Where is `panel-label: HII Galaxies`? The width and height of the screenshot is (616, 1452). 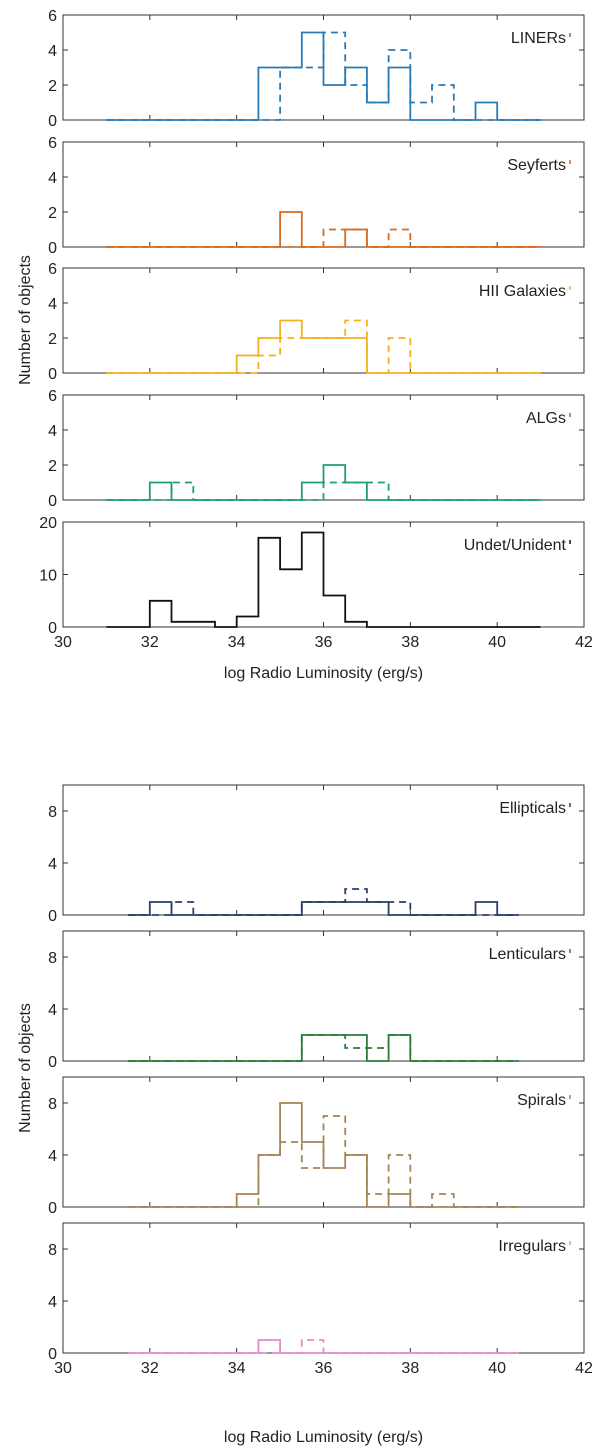 panel-label: HII Galaxies is located at coordinates (522, 291).